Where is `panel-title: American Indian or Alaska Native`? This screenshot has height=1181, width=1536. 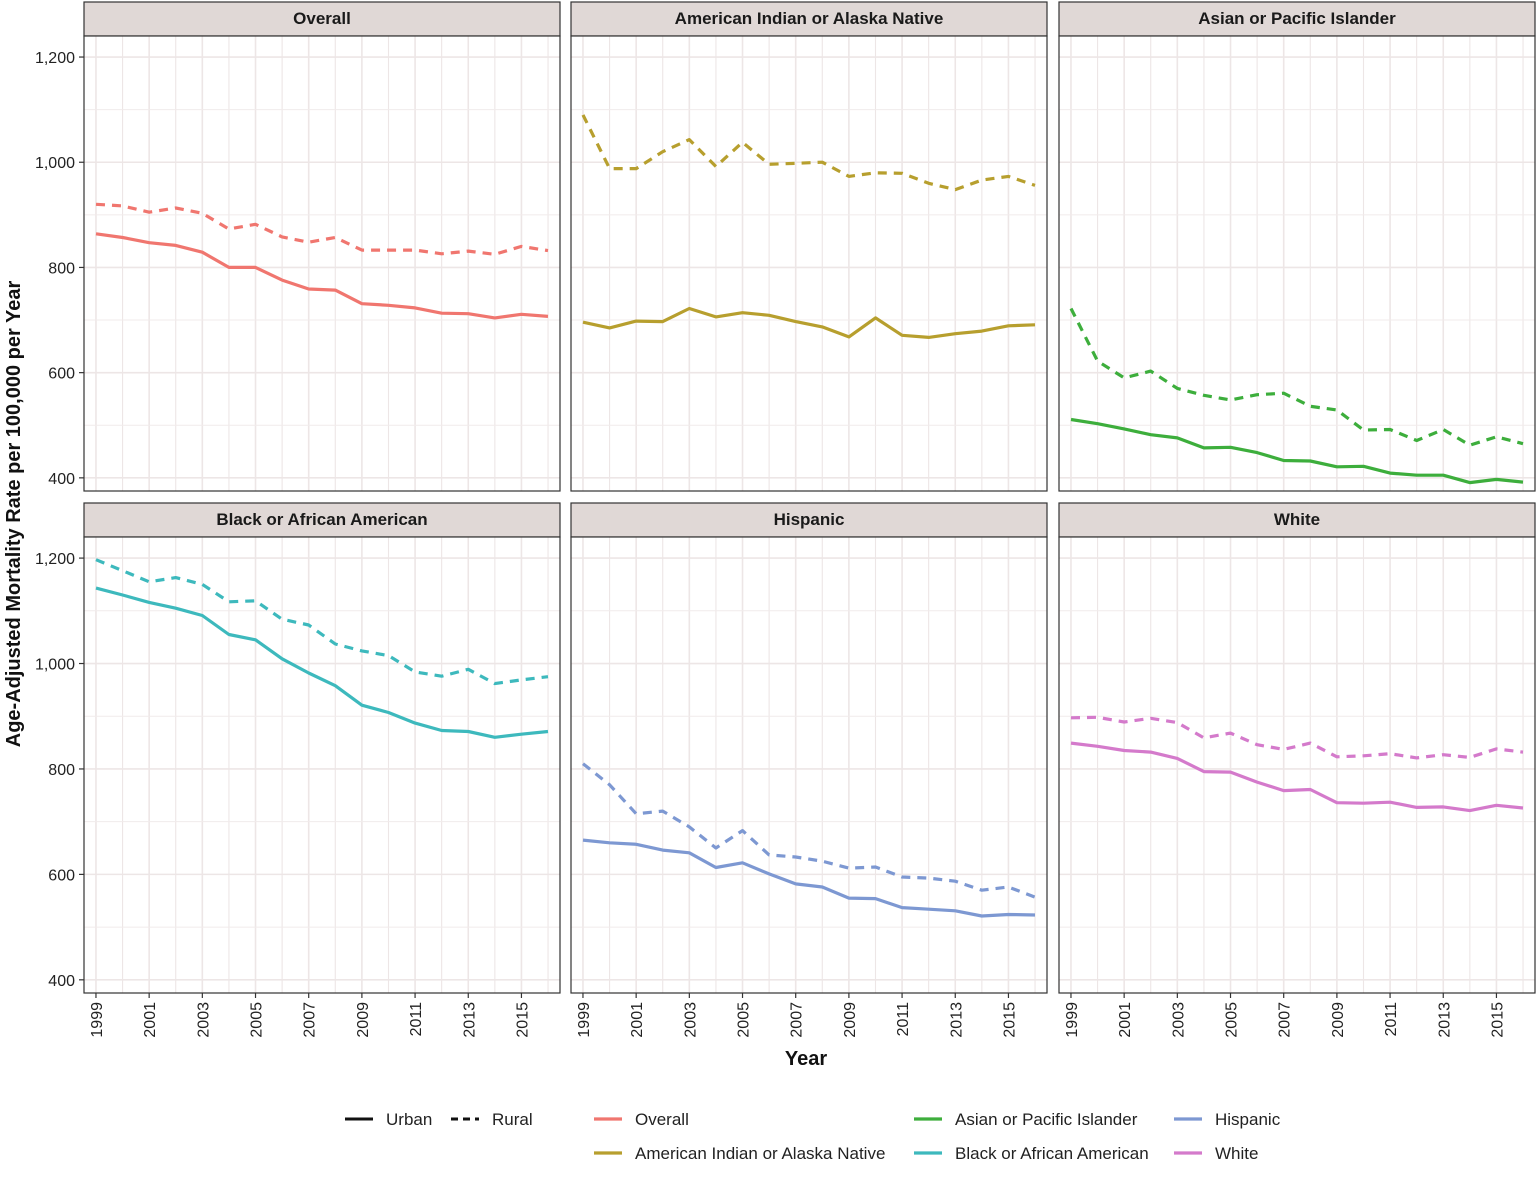 panel-title: American Indian or Alaska Native is located at coordinates (809, 18).